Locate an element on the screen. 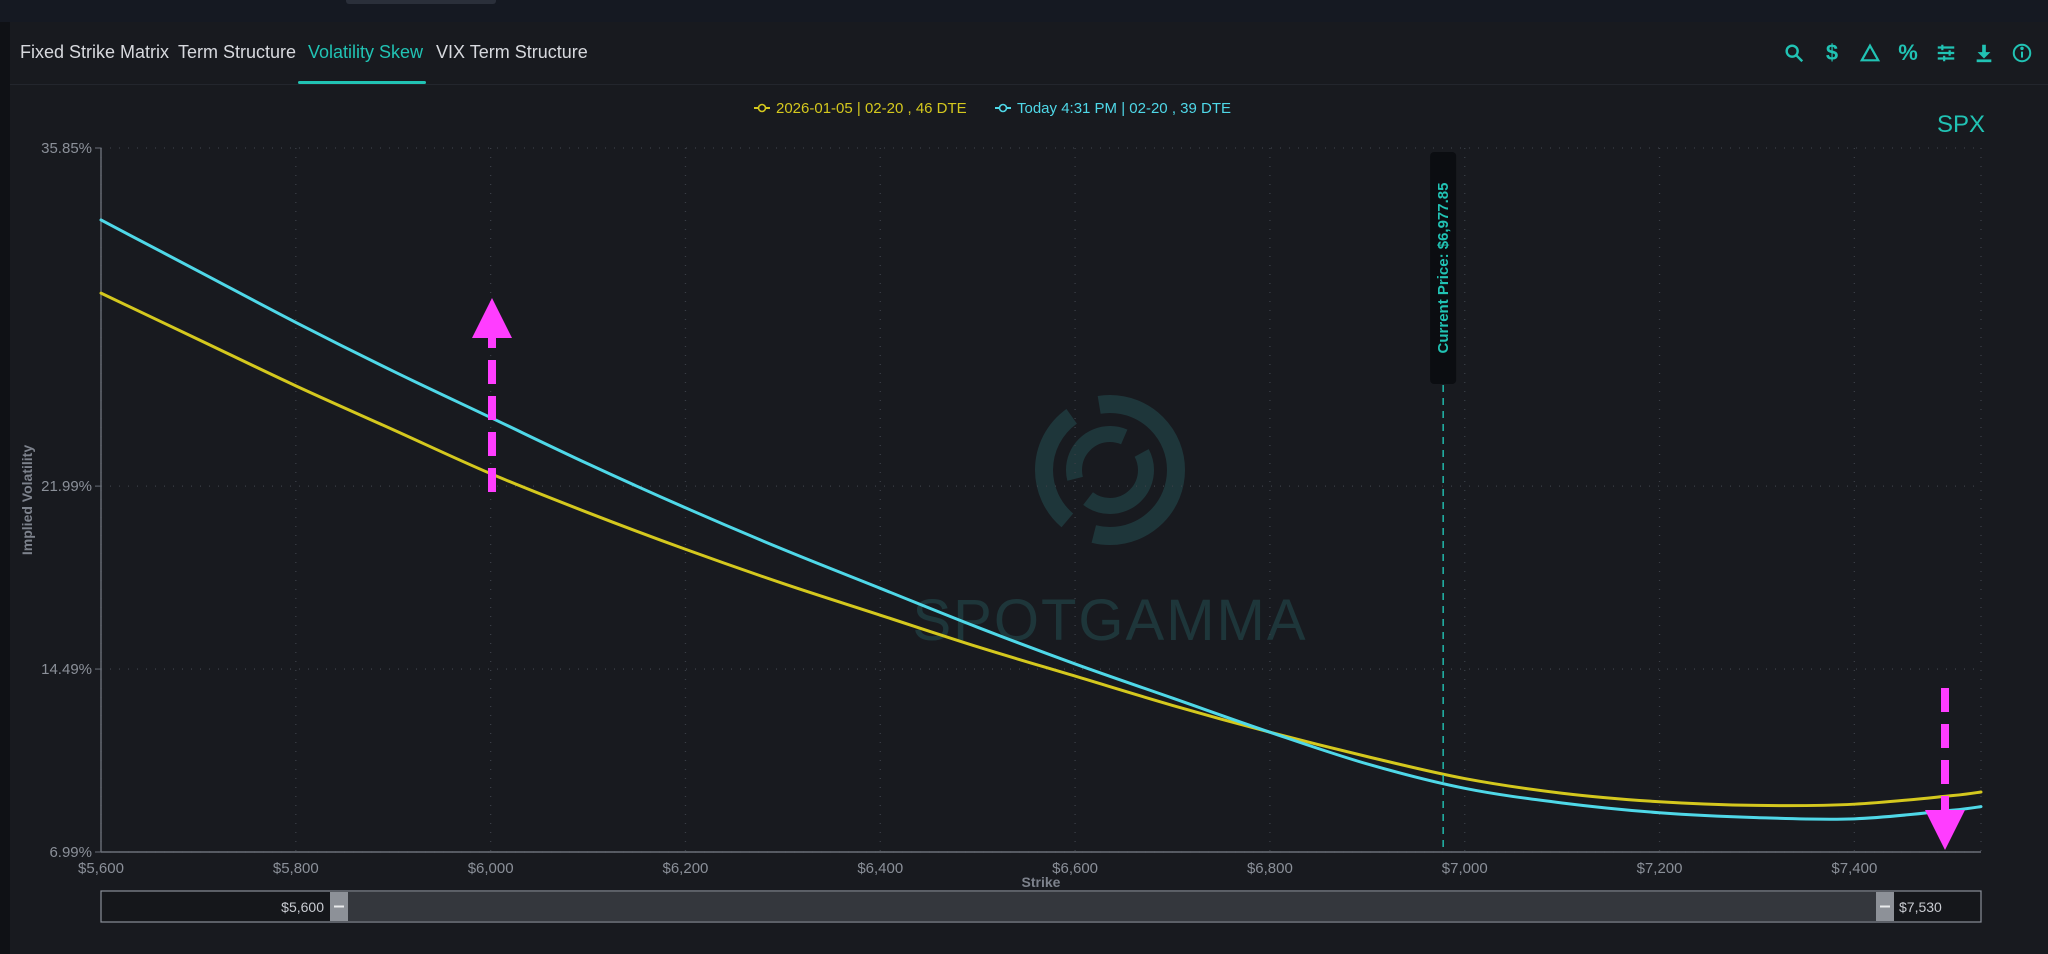 The image size is (2048, 954). range-slider-selection is located at coordinates (1107, 906).